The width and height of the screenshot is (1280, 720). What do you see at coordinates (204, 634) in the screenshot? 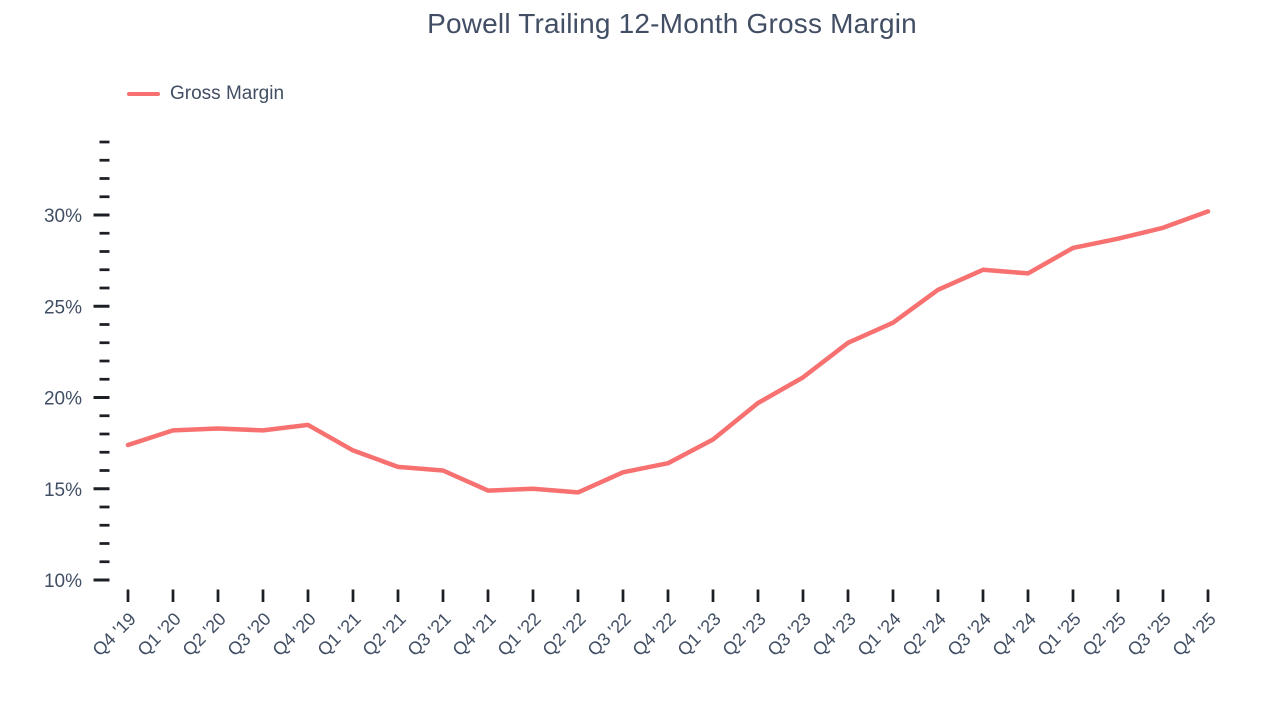
I see `x-axis-tick-label: Q2 '20` at bounding box center [204, 634].